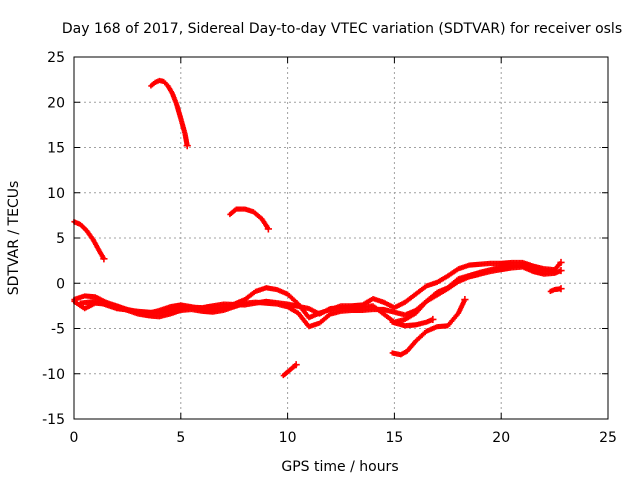 This screenshot has height=480, width=640. I want to click on y-tick-label: 25, so click(56, 58).